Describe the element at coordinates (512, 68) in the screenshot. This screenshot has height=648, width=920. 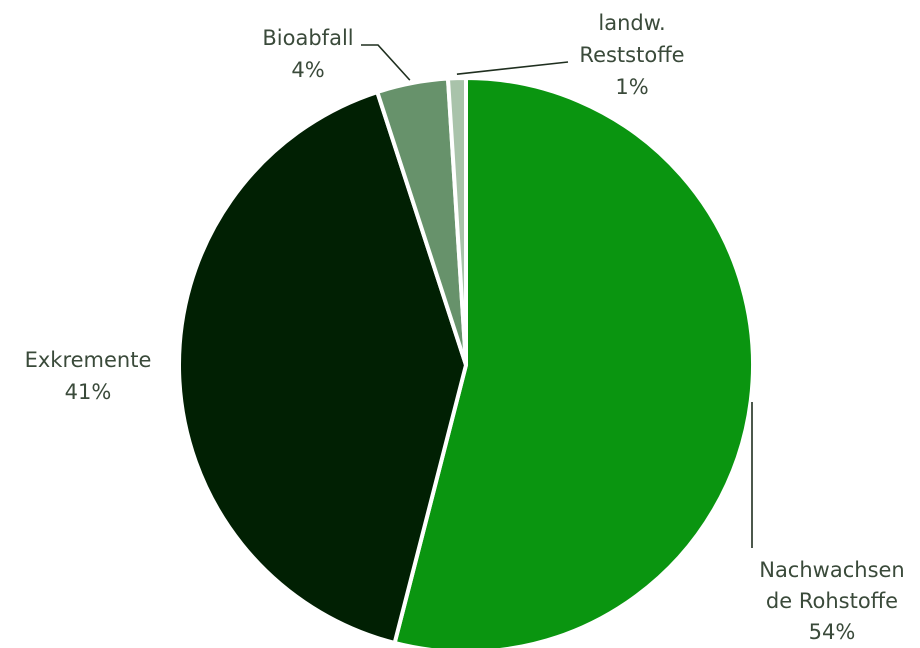
I see `leader-line-reststoffe` at that location.